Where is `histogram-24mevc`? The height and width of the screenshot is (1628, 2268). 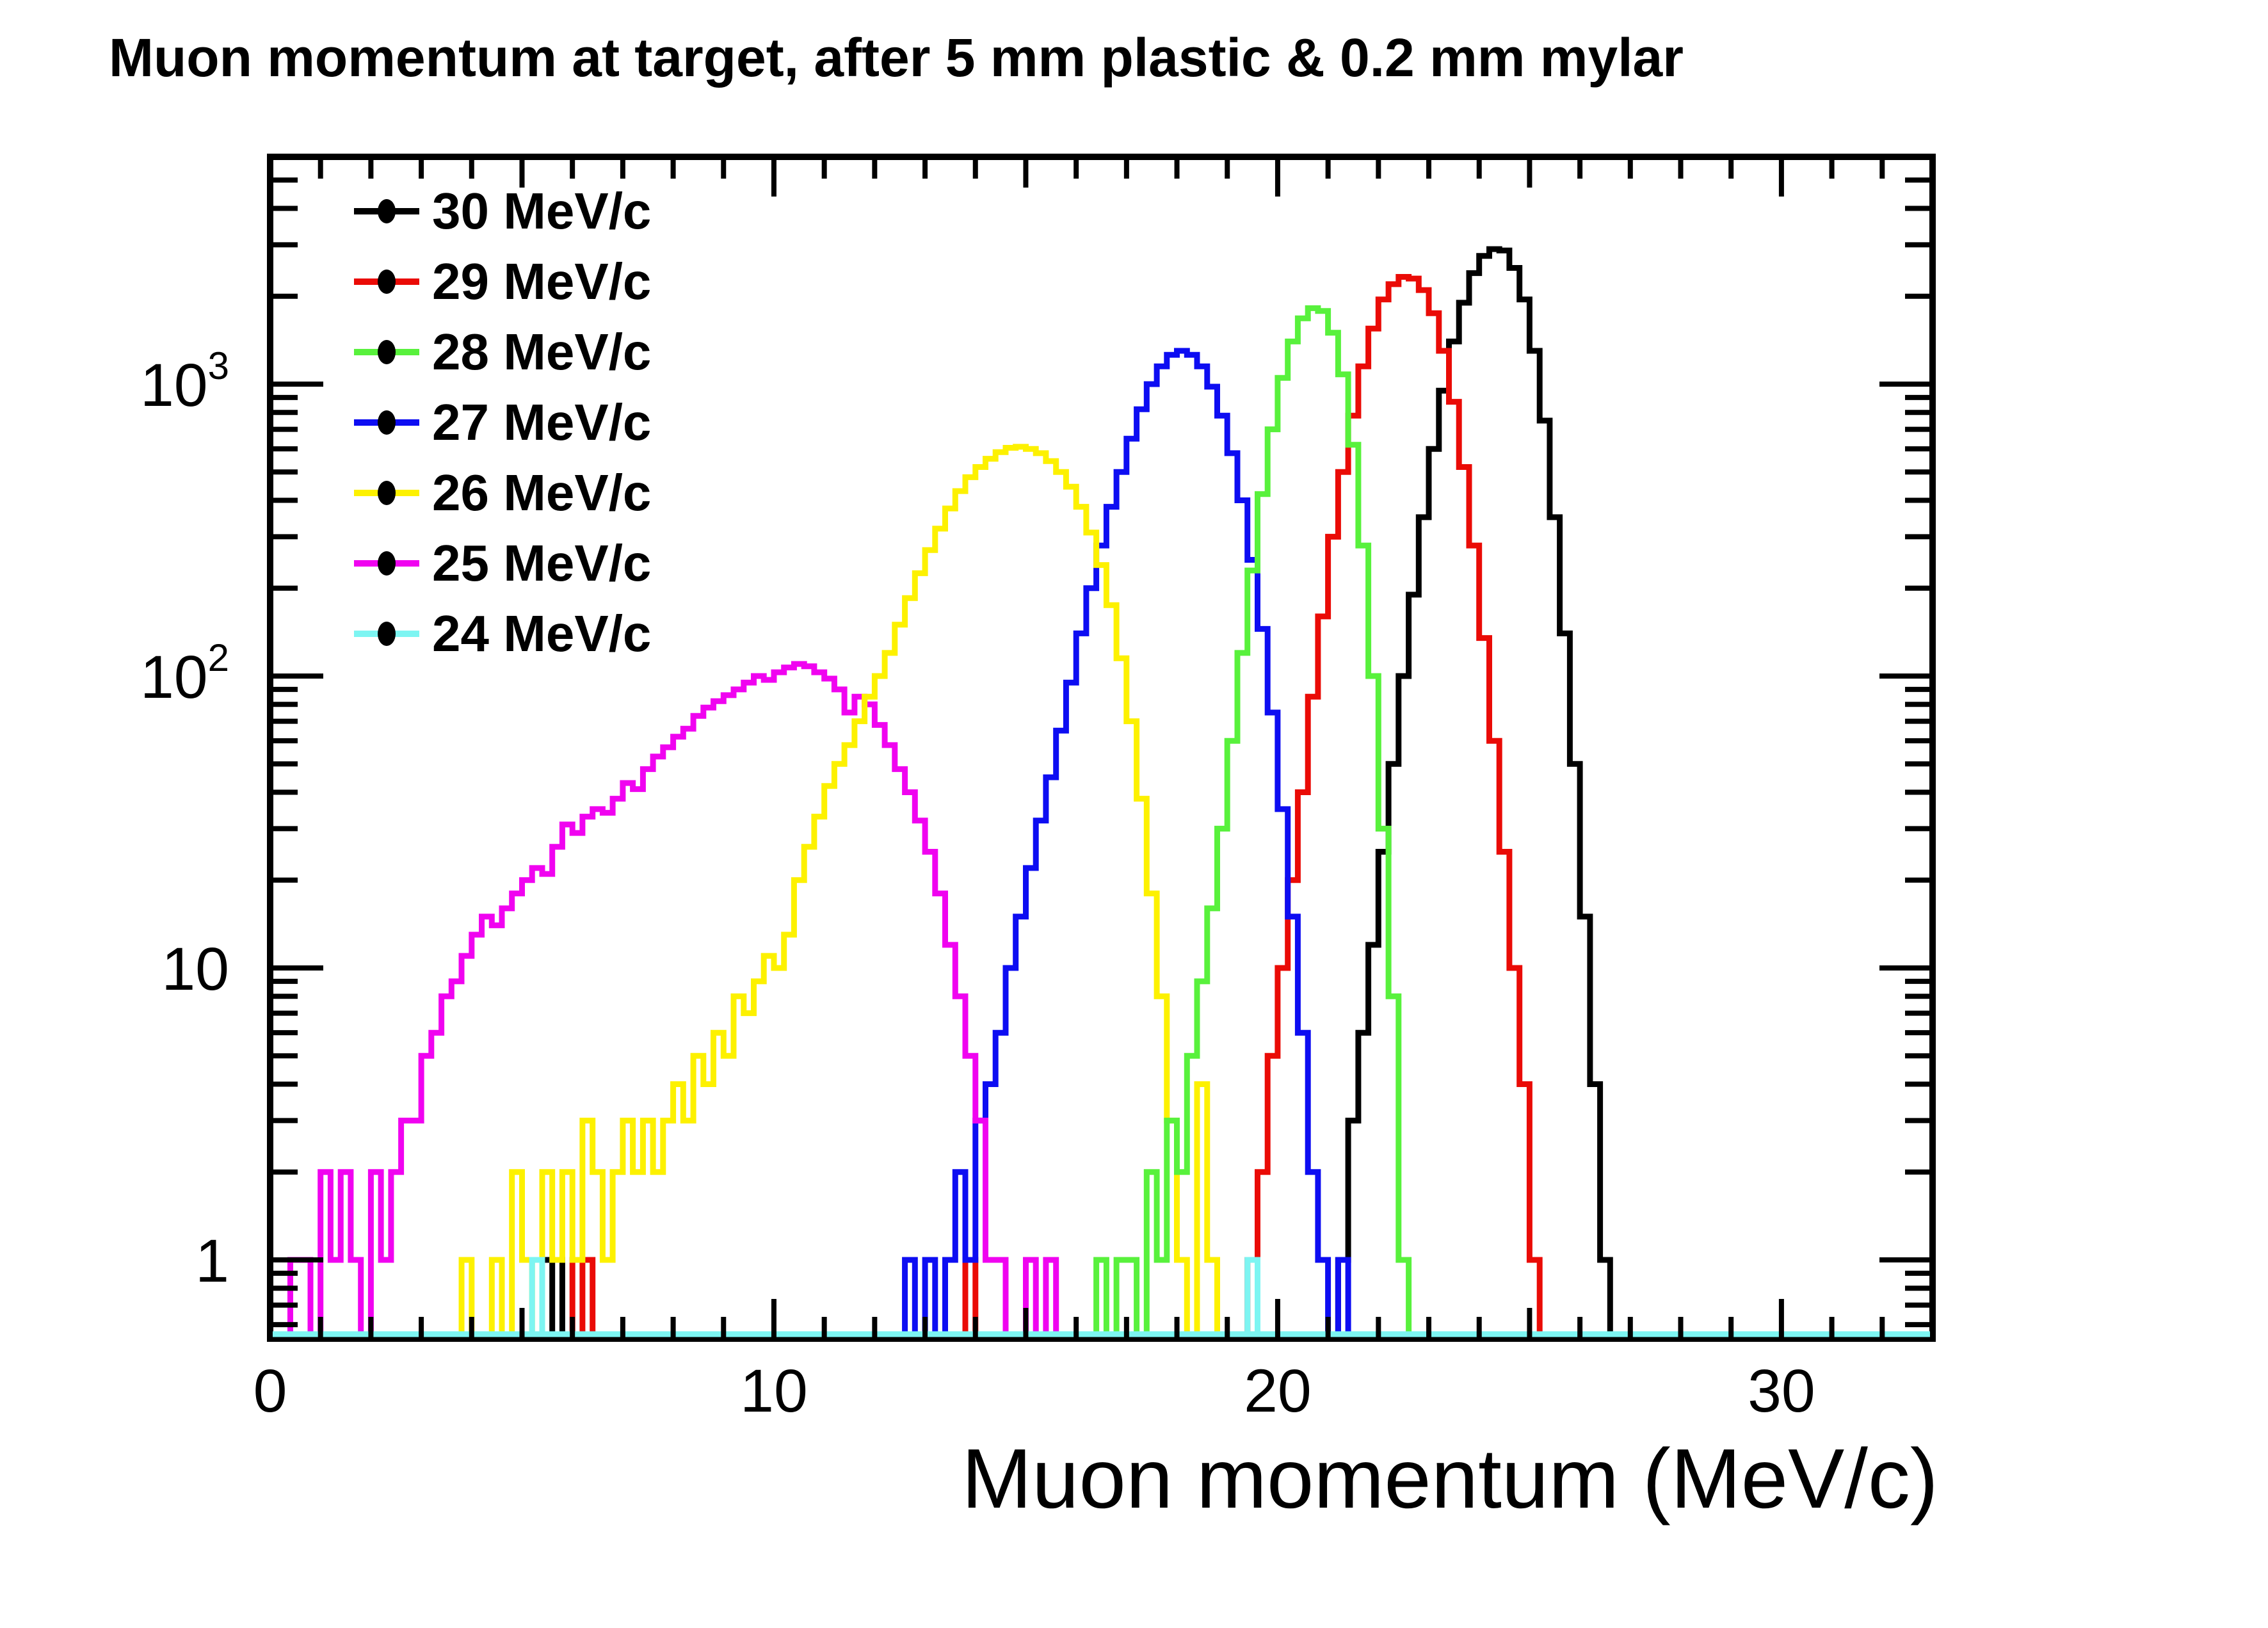 histogram-24mevc is located at coordinates (1101, 1297).